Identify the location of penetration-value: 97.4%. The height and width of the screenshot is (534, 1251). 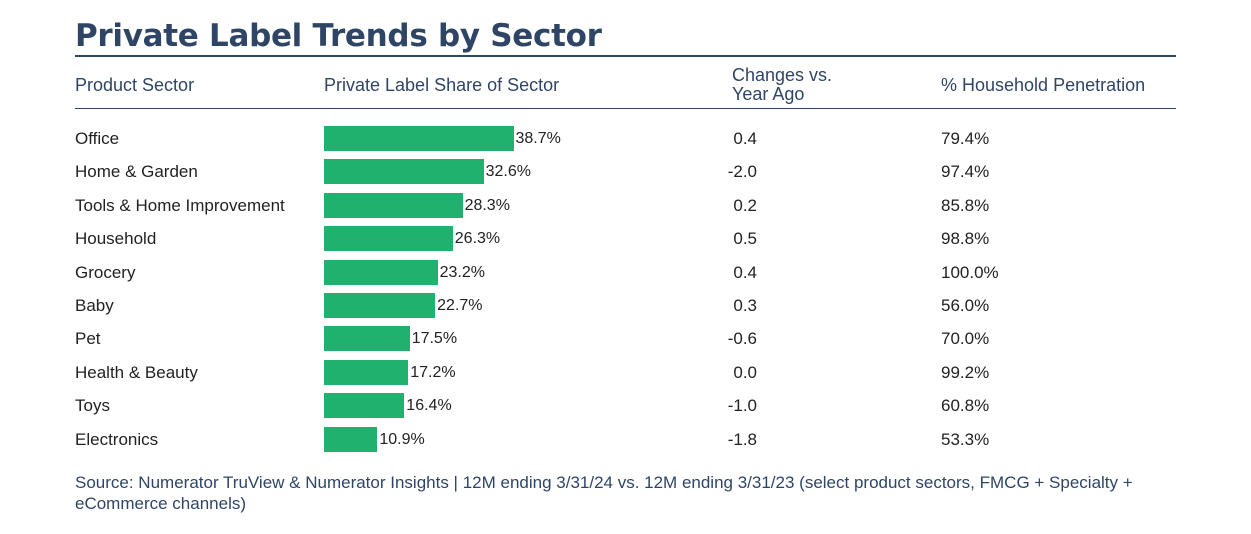
(965, 172).